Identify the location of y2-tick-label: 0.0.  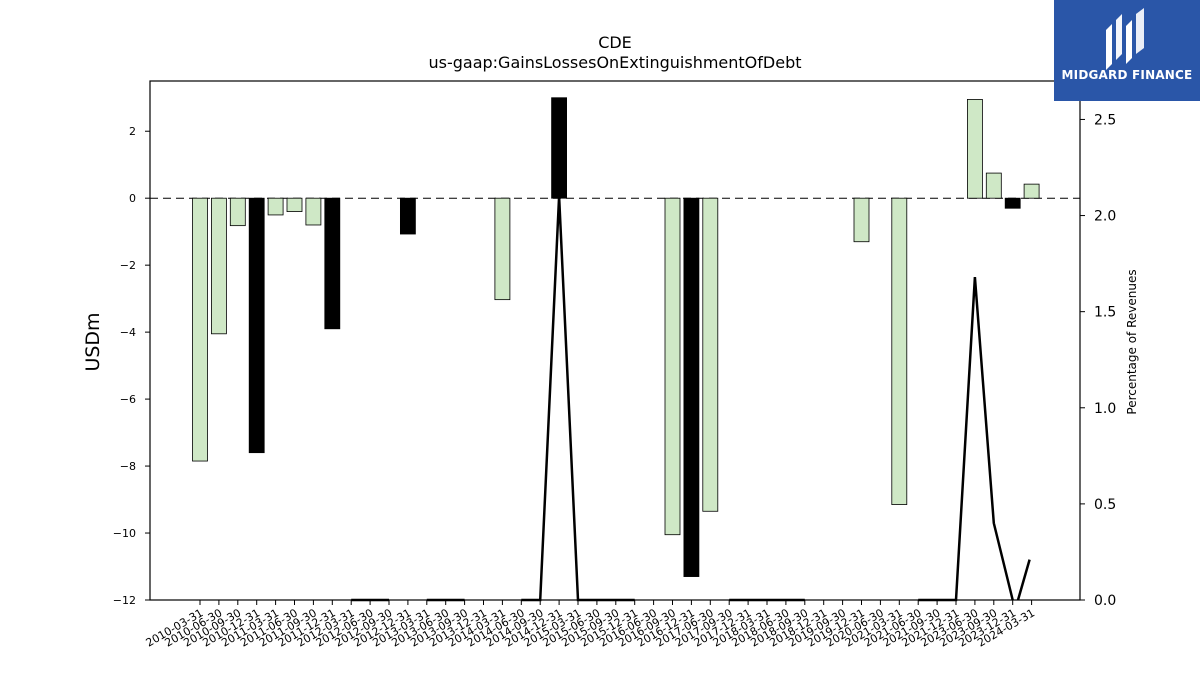
(1105, 601).